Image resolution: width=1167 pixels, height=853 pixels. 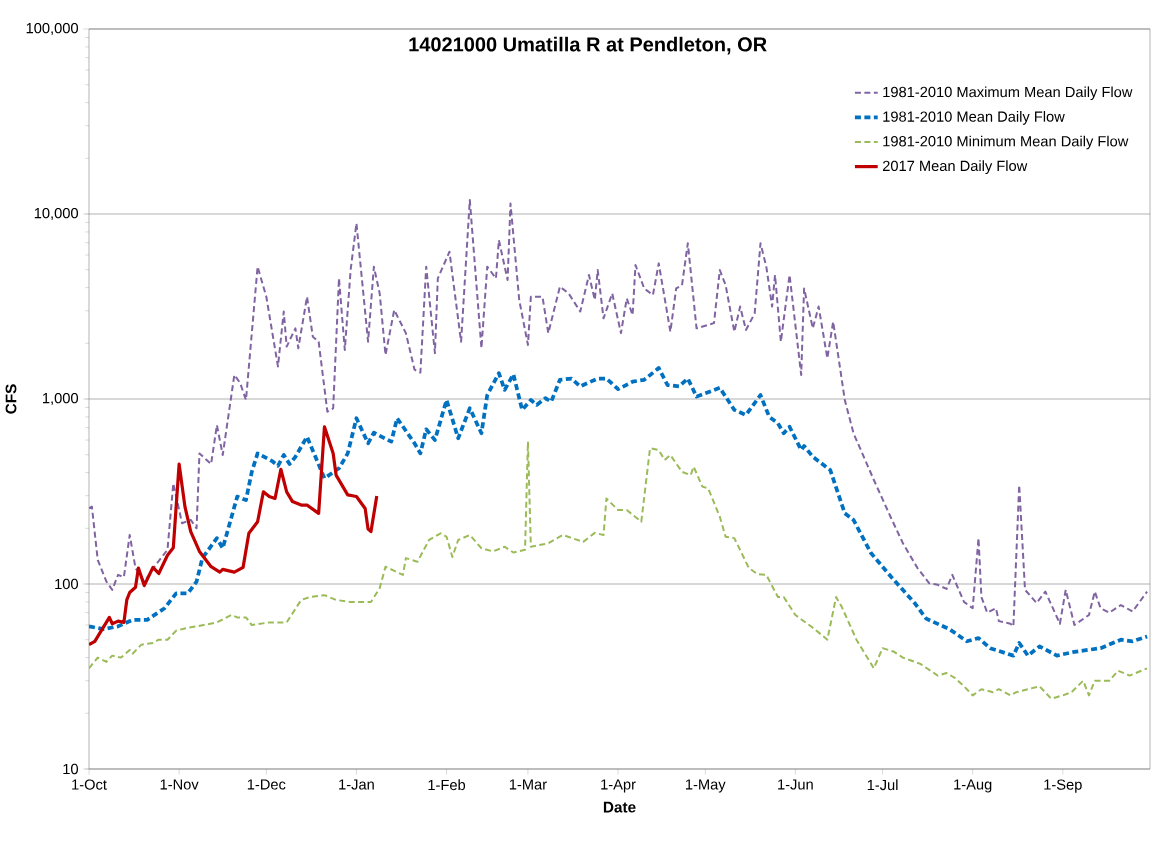 I want to click on x-tick-label: 1-Nov, so click(x=179, y=784).